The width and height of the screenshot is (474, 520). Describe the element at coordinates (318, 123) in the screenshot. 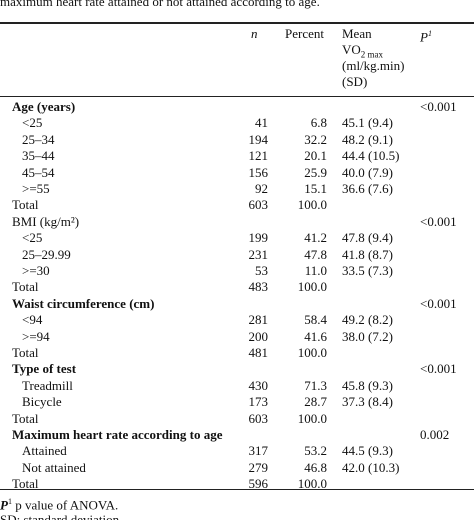

I see `percent-value: 6.8` at that location.